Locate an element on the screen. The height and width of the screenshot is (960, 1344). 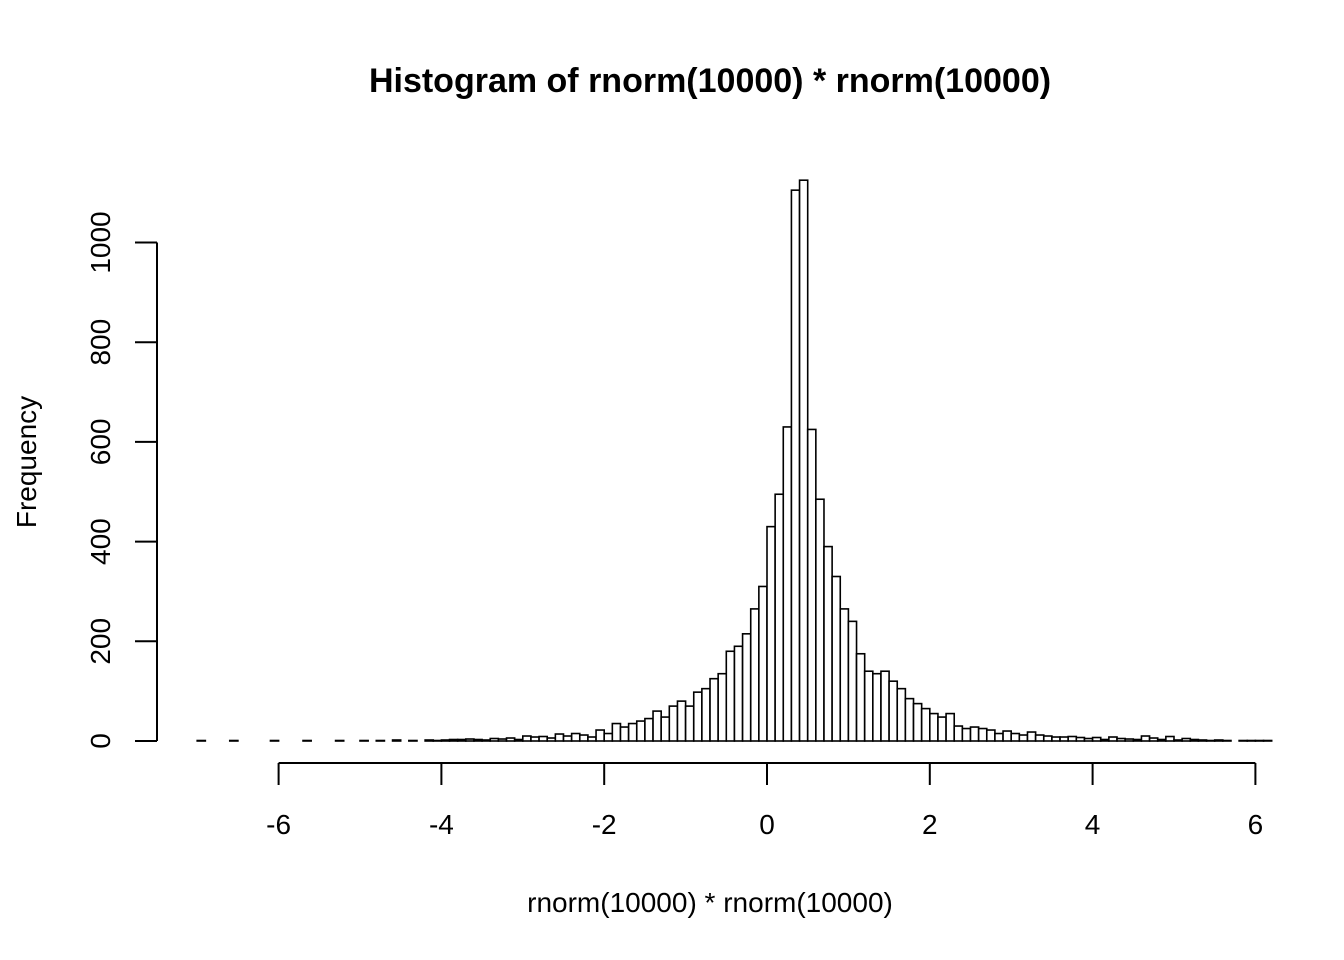
x-axis-label: rnorm(10000) * rnorm(10000) is located at coordinates (710, 902).